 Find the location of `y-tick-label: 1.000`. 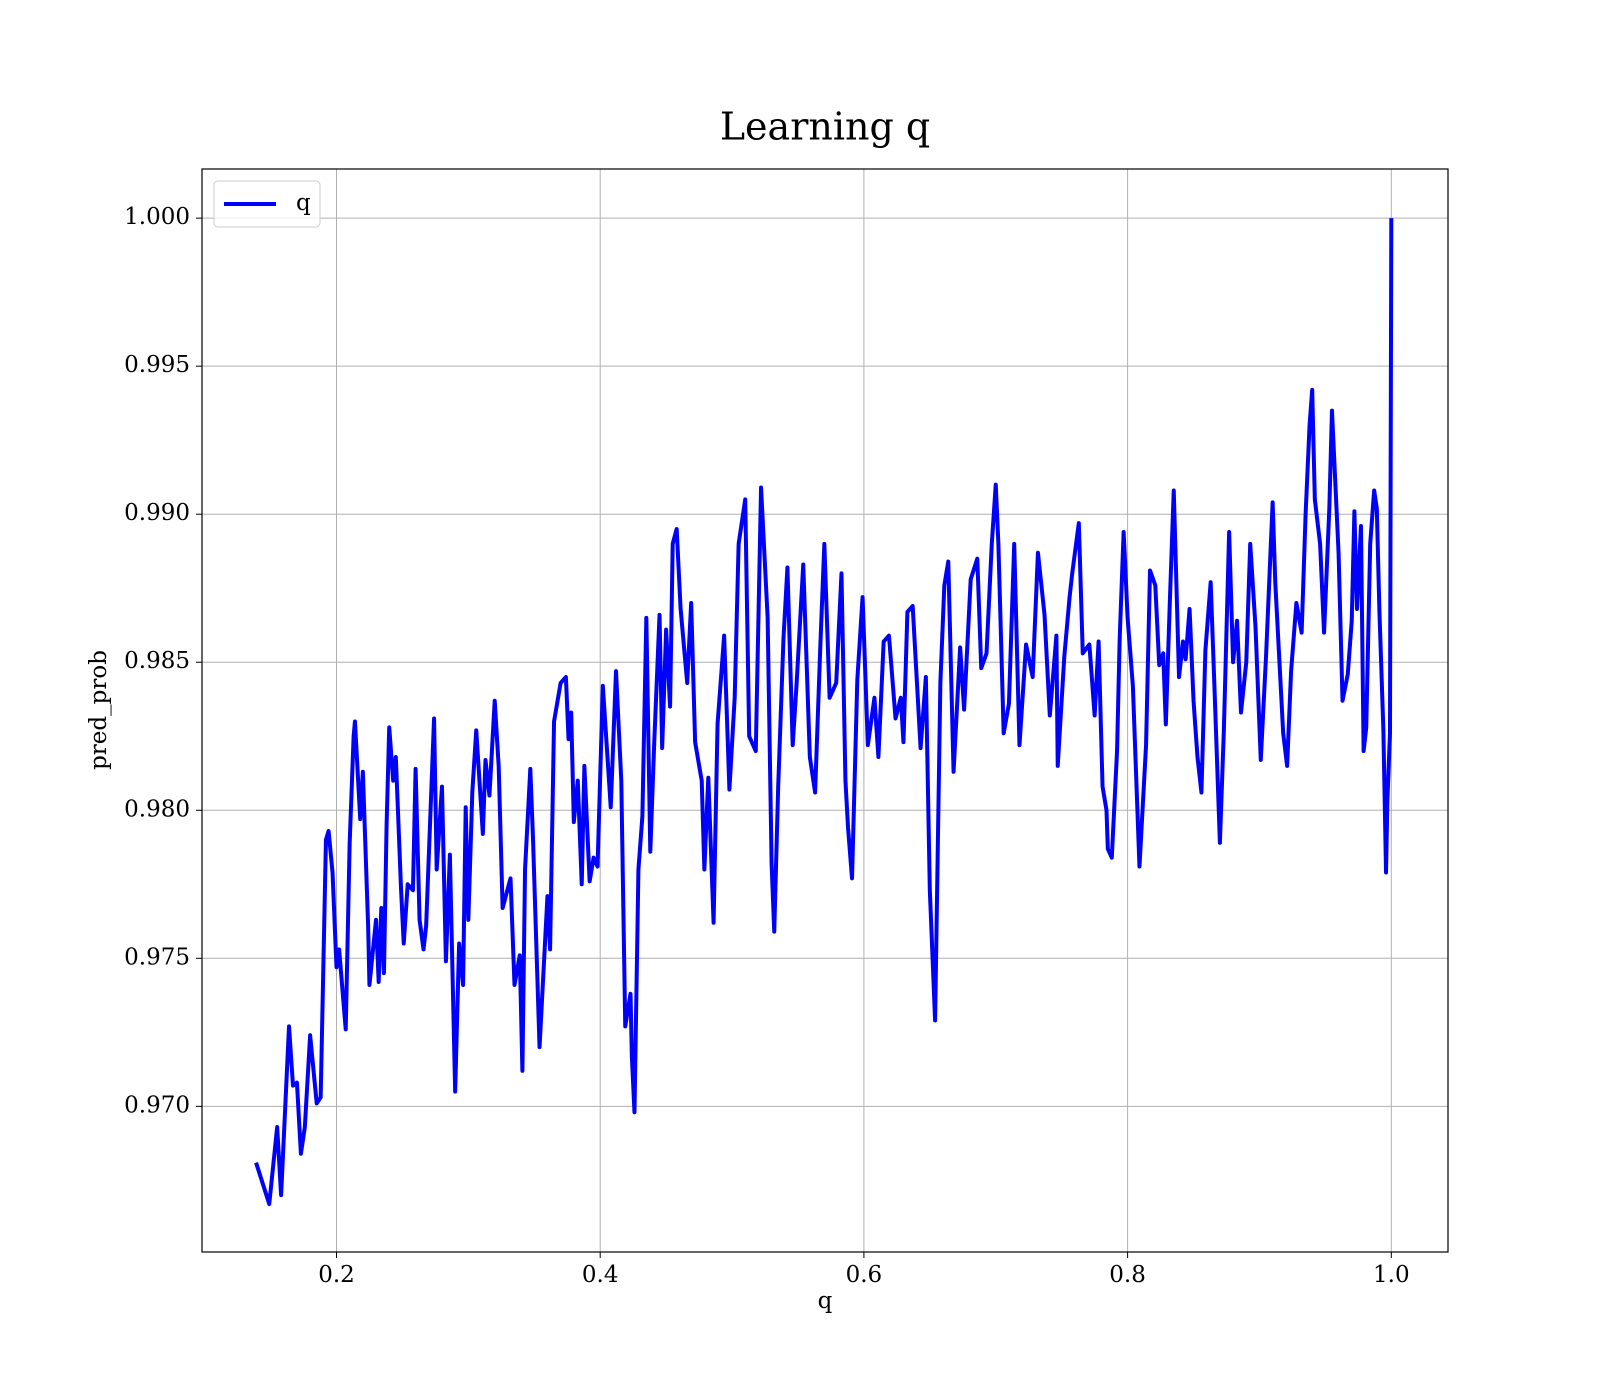

y-tick-label: 1.000 is located at coordinates (157, 217).